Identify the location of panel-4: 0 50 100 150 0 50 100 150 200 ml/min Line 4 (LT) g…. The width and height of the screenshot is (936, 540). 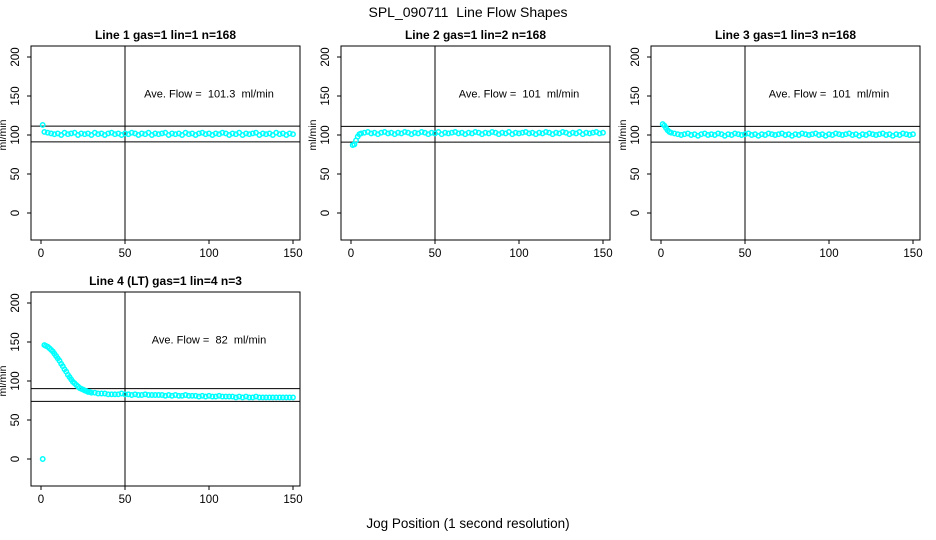
(151, 390).